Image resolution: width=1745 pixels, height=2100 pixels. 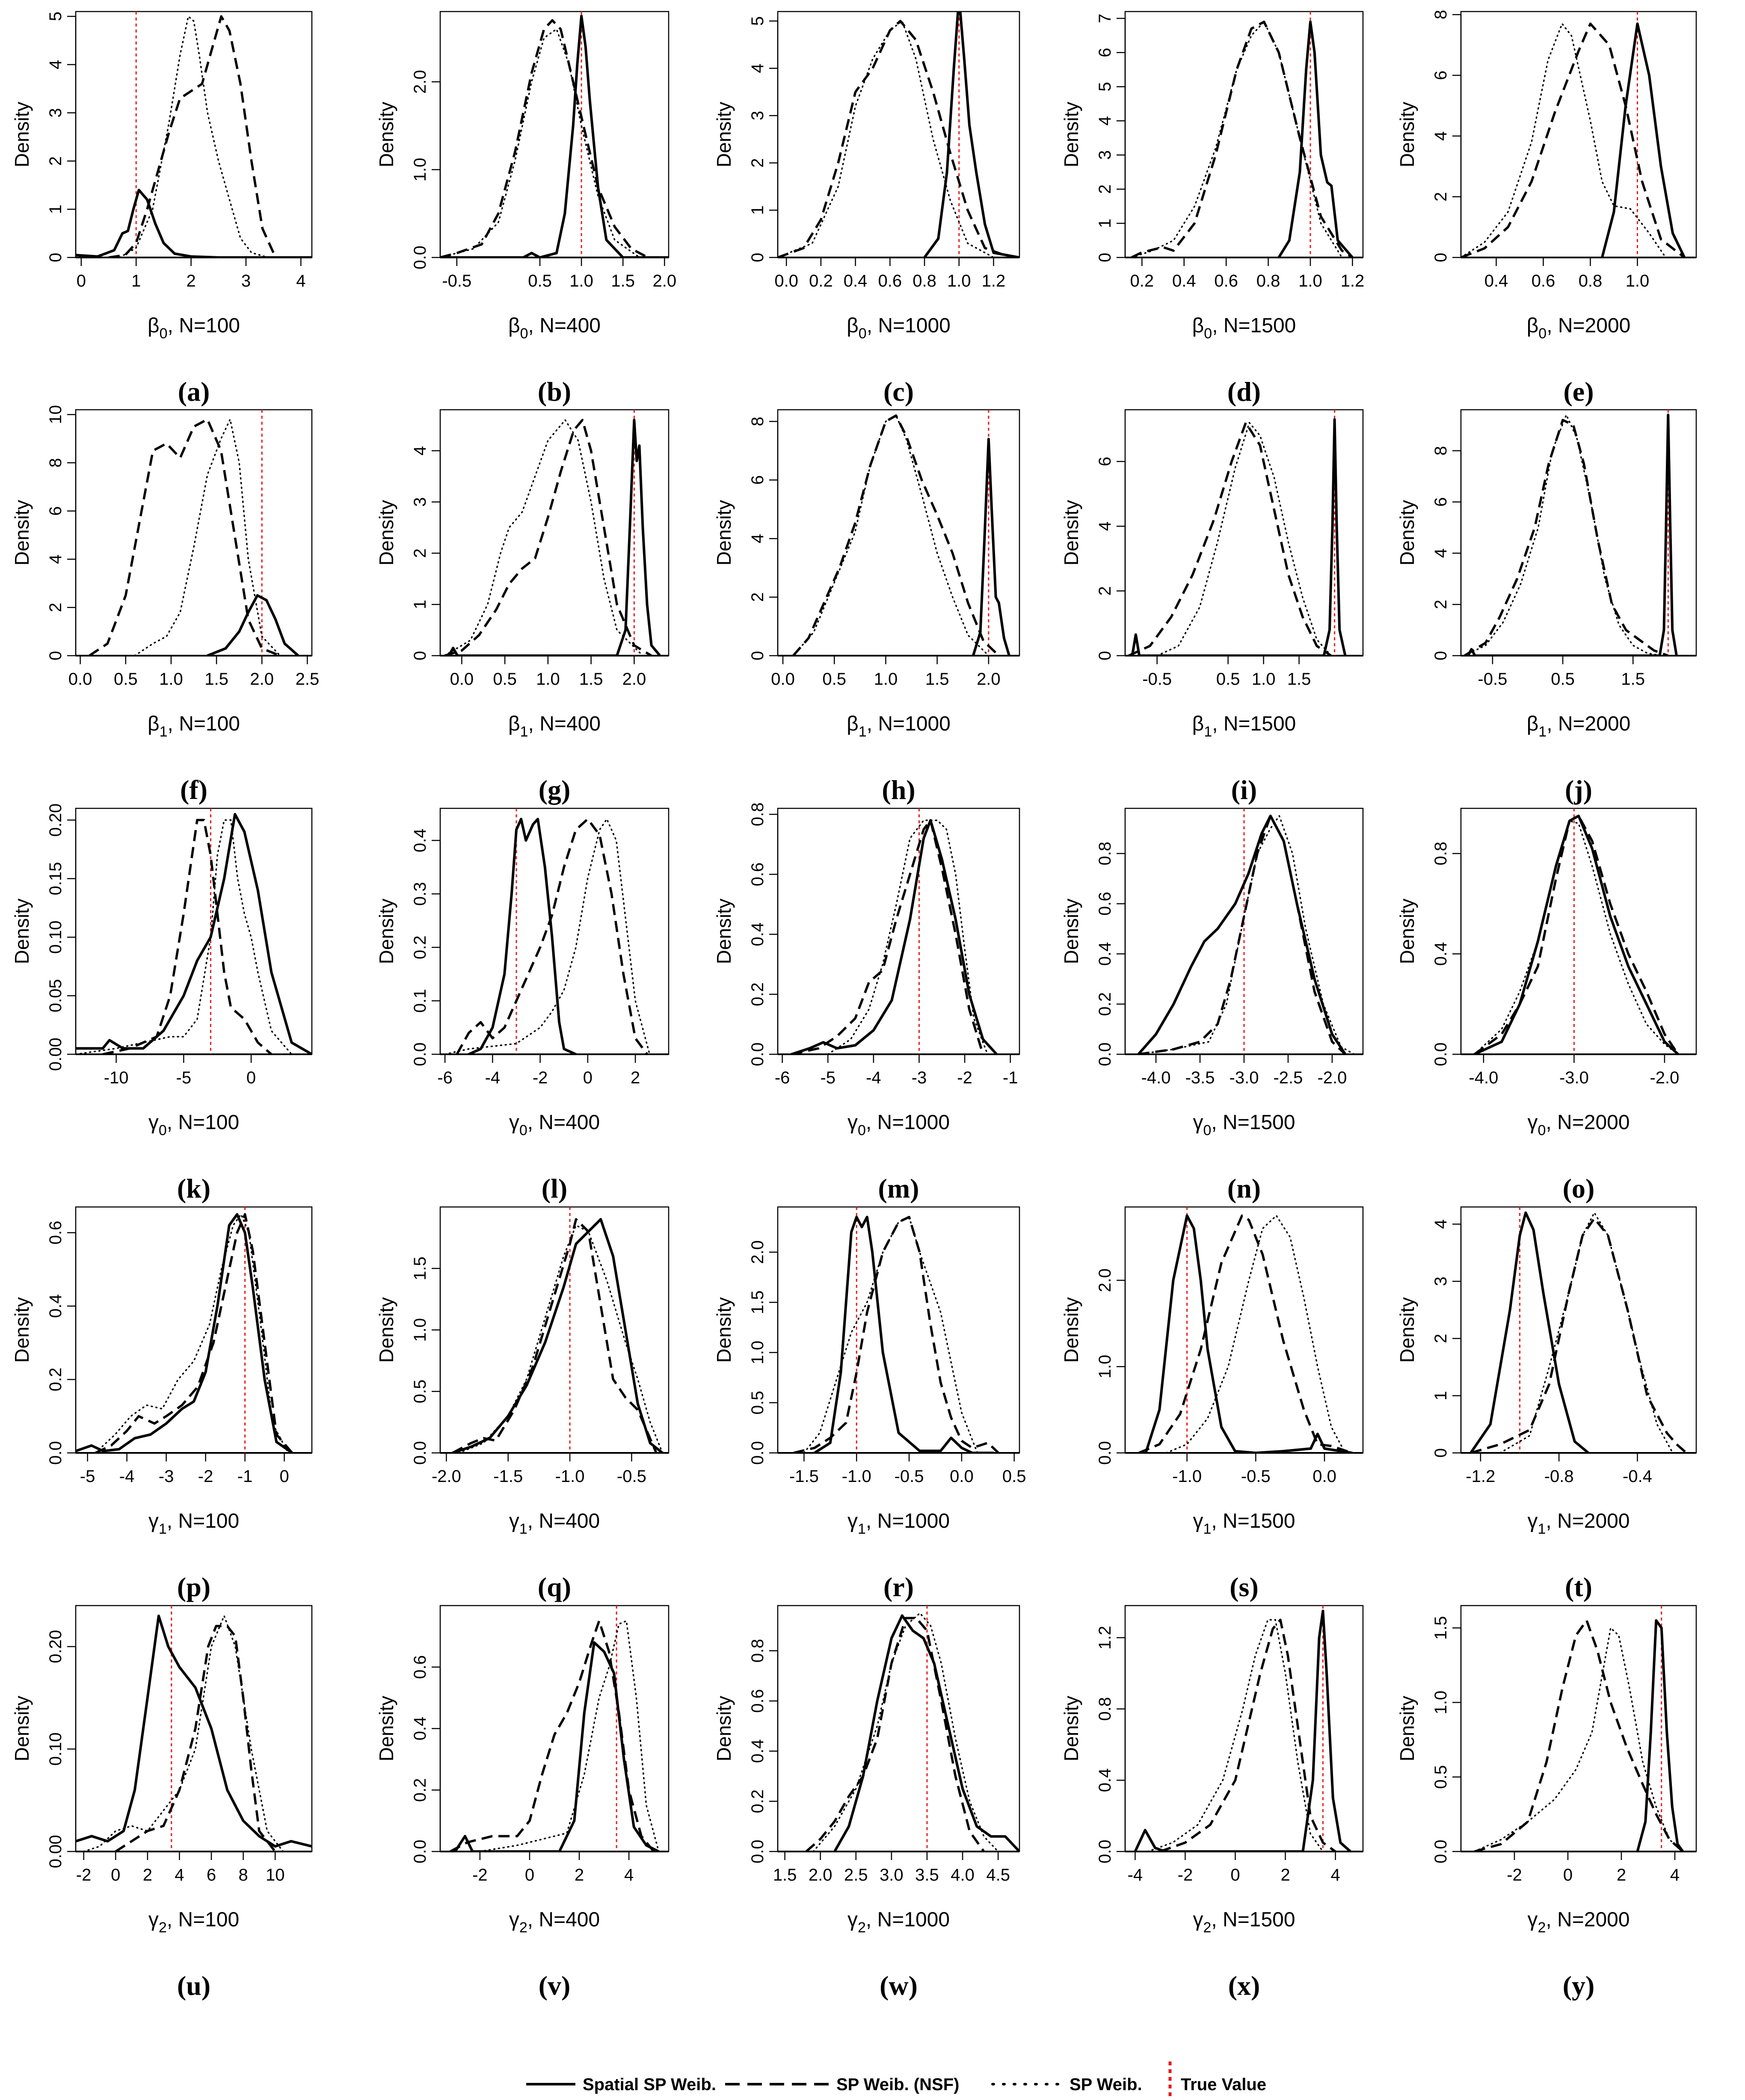 I want to click on x-axis-param-i: β, so click(x=1198, y=724).